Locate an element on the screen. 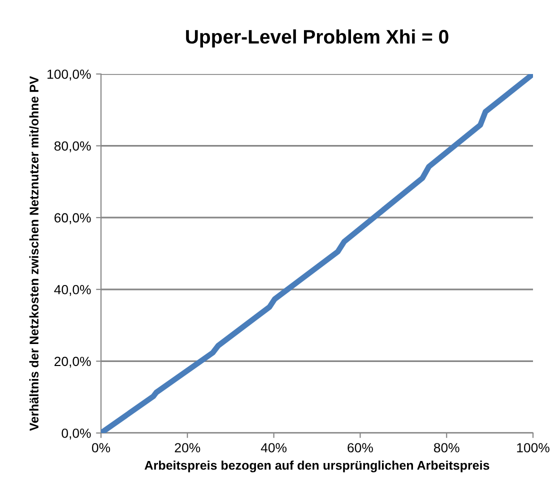 This screenshot has height=492, width=557. y-tick-label: 40,0% is located at coordinates (72, 290).